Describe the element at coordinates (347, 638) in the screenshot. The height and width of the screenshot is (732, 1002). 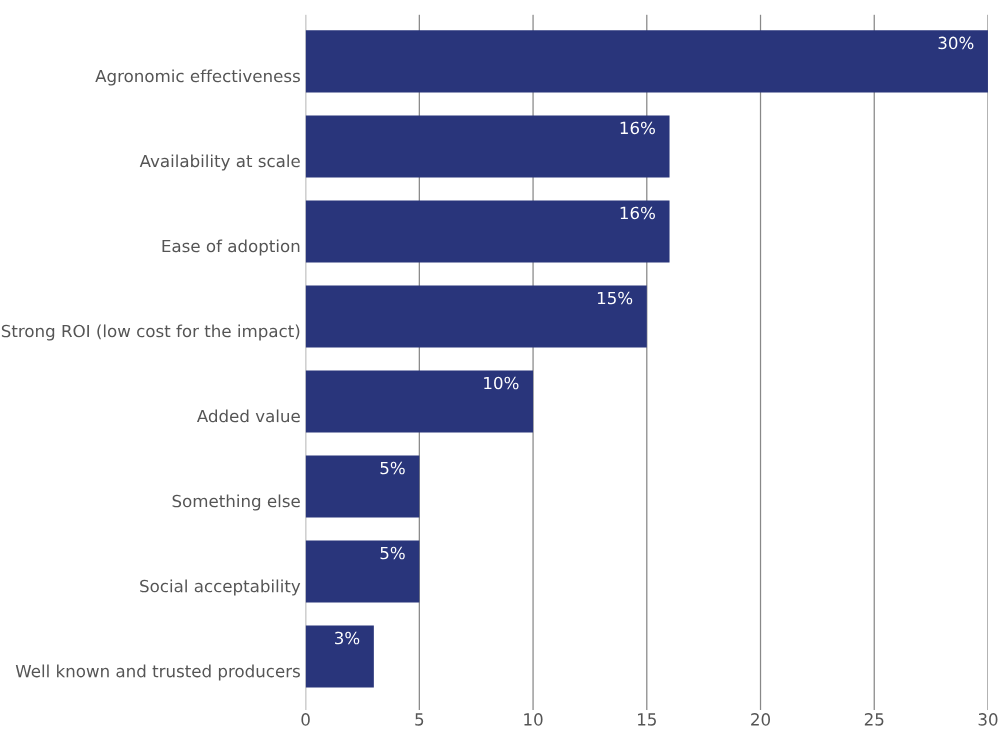
I see `data-label: 3%` at that location.